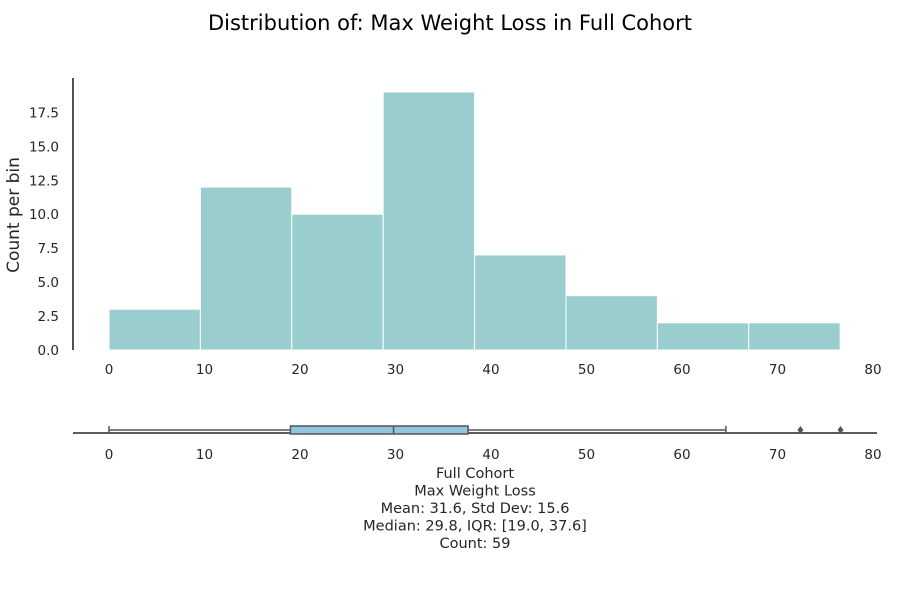  What do you see at coordinates (474, 544) in the screenshot?
I see `summary-line: Count: 59` at bounding box center [474, 544].